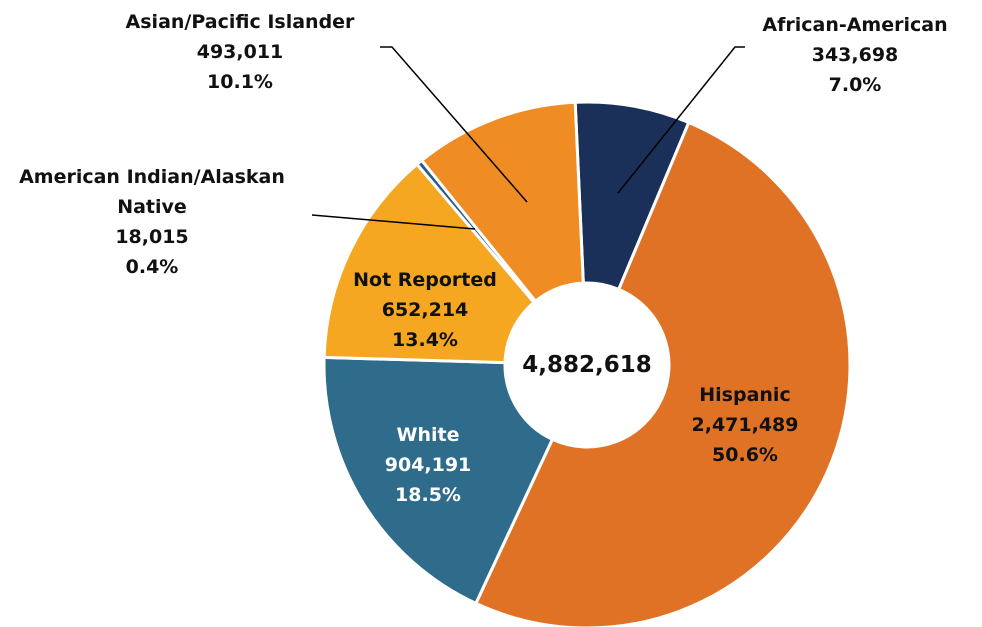 Image resolution: width=982 pixels, height=627 pixels. What do you see at coordinates (152, 222) in the screenshot?
I see `slice-label: American Indian/Alaskan Native 18,015 0.4%` at bounding box center [152, 222].